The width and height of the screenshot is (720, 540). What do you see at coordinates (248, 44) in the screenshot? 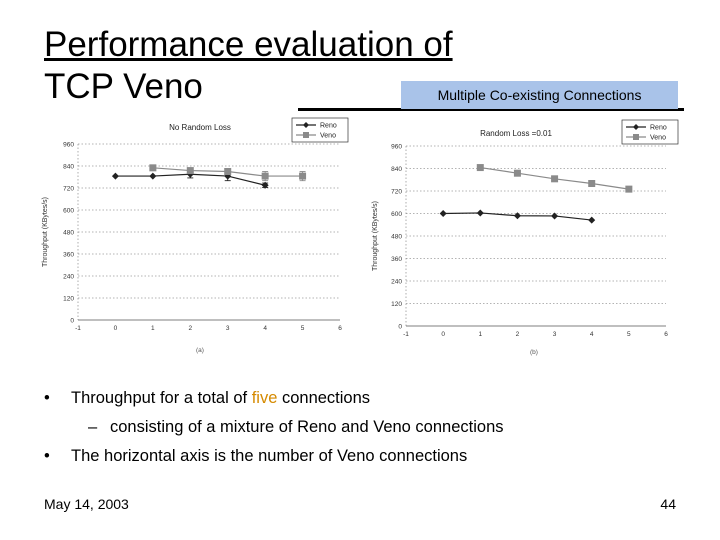
I see `title-line-1: Performance evaluation of` at bounding box center [248, 44].